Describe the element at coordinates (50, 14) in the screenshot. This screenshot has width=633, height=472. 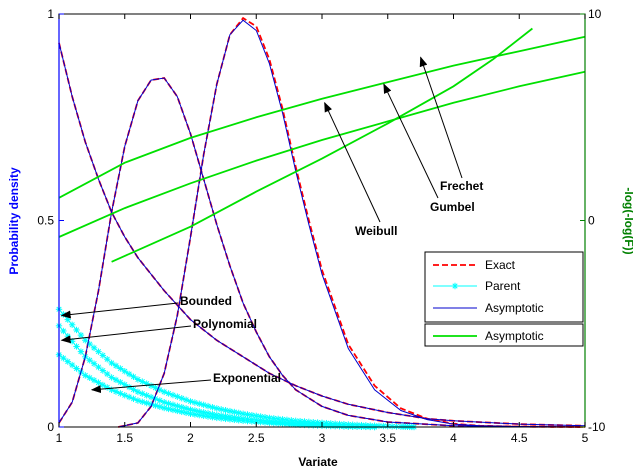
I see `y-left-tick-label: 1` at that location.